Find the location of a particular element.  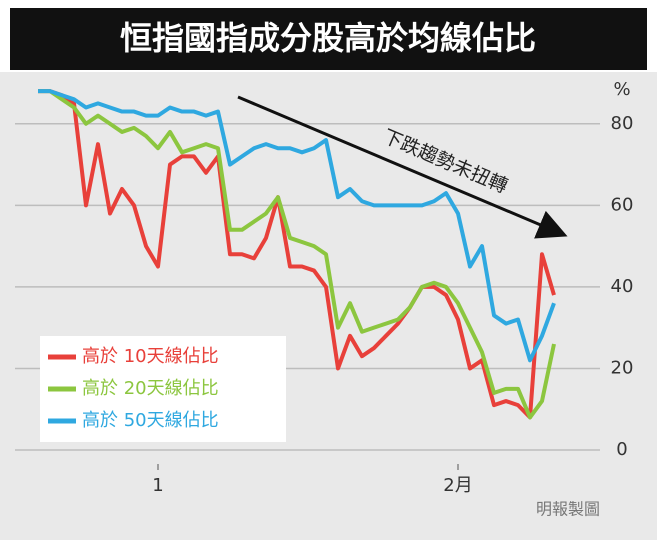

y-tick-label: 20 is located at coordinates (622, 367).